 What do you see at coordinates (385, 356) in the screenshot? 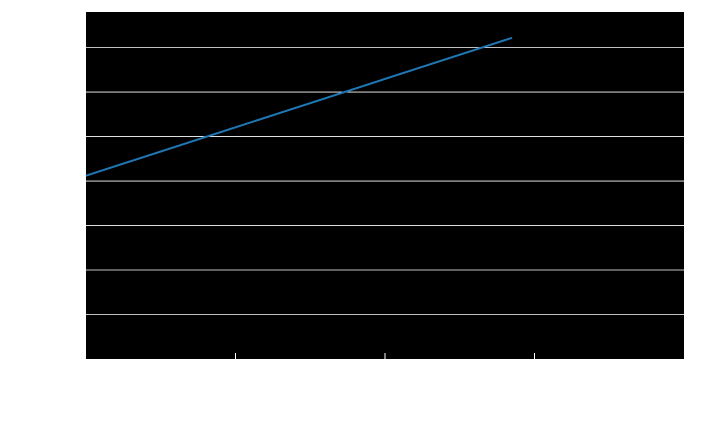
I see `x-axis-ticks` at bounding box center [385, 356].